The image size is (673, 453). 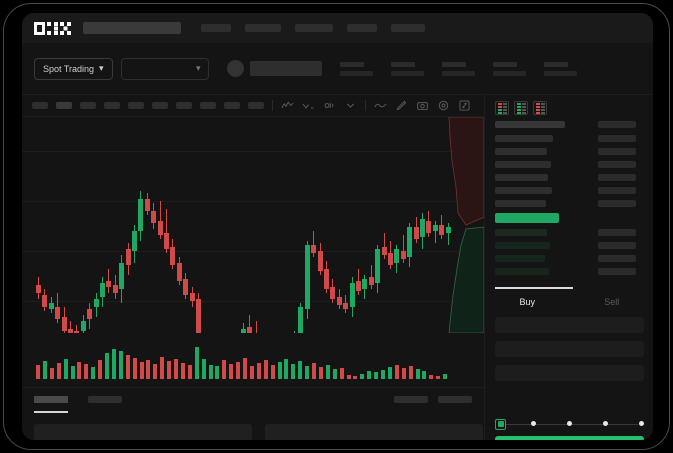 I want to click on alert-icon, so click(x=329, y=105).